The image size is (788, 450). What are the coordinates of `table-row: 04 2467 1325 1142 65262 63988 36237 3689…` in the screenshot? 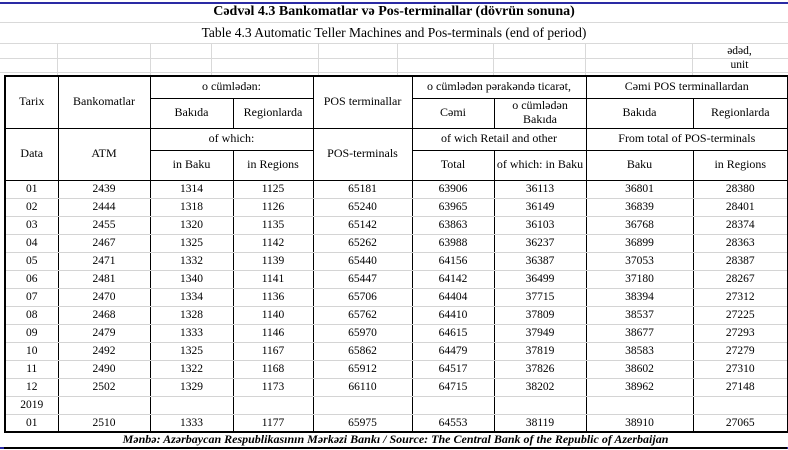 It's located at (396, 243).